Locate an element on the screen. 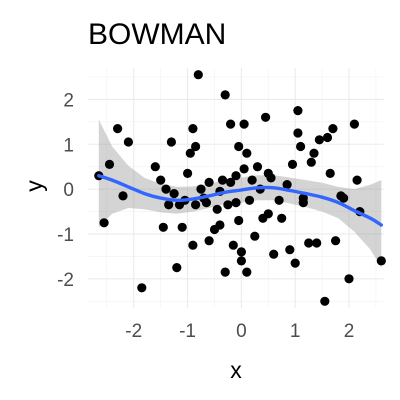 The image size is (400, 400). y-axis-ticks: -2 -1 0 1 2 is located at coordinates (65, 190).